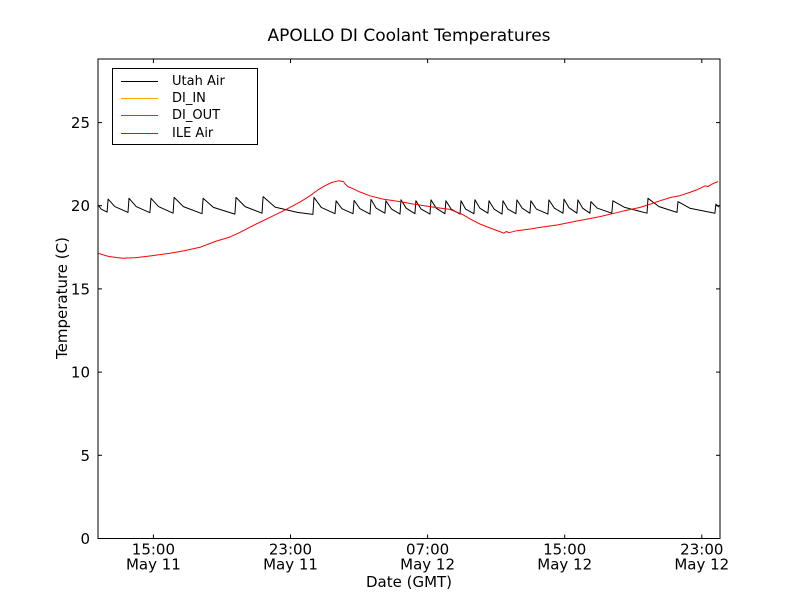  Describe the element at coordinates (85, 456) in the screenshot. I see `y-tick-label: 5` at that location.